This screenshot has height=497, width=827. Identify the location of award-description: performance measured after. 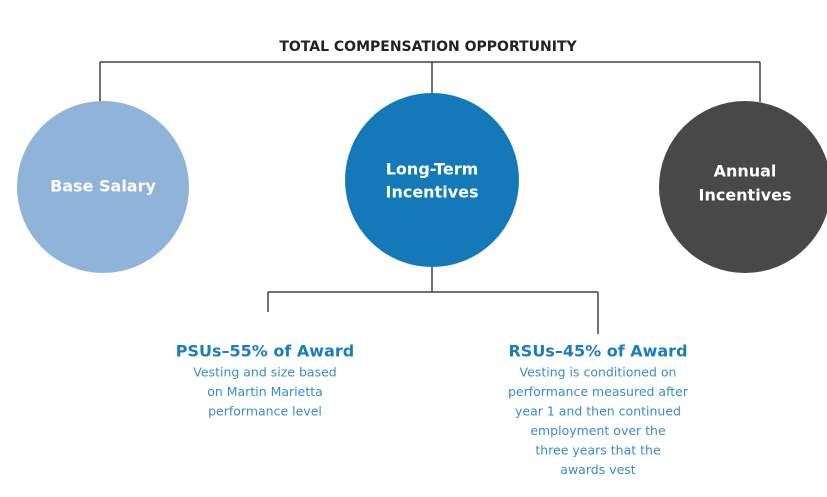
(598, 391).